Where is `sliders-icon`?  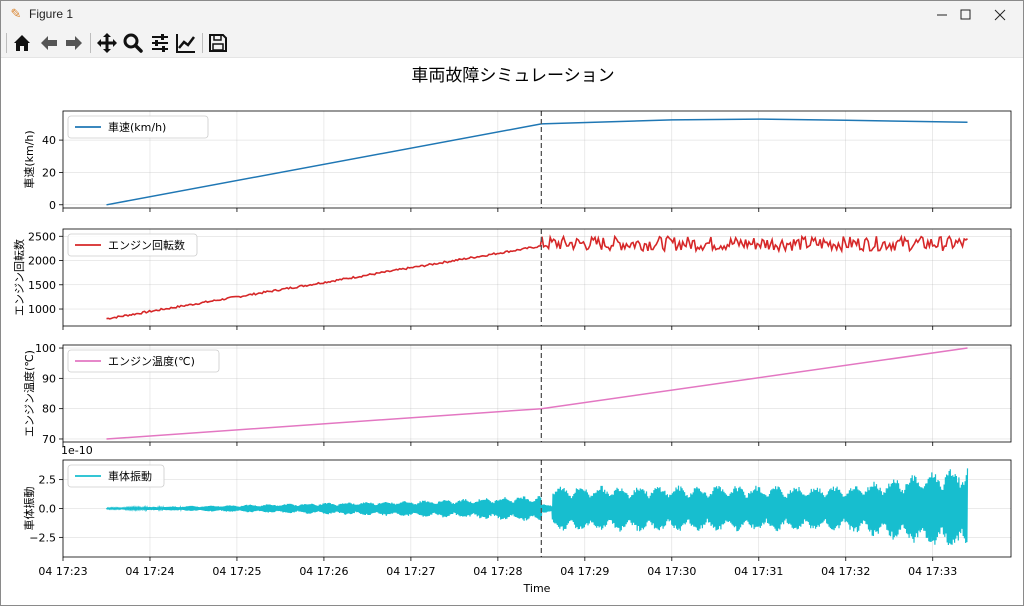 sliders-icon is located at coordinates (160, 43).